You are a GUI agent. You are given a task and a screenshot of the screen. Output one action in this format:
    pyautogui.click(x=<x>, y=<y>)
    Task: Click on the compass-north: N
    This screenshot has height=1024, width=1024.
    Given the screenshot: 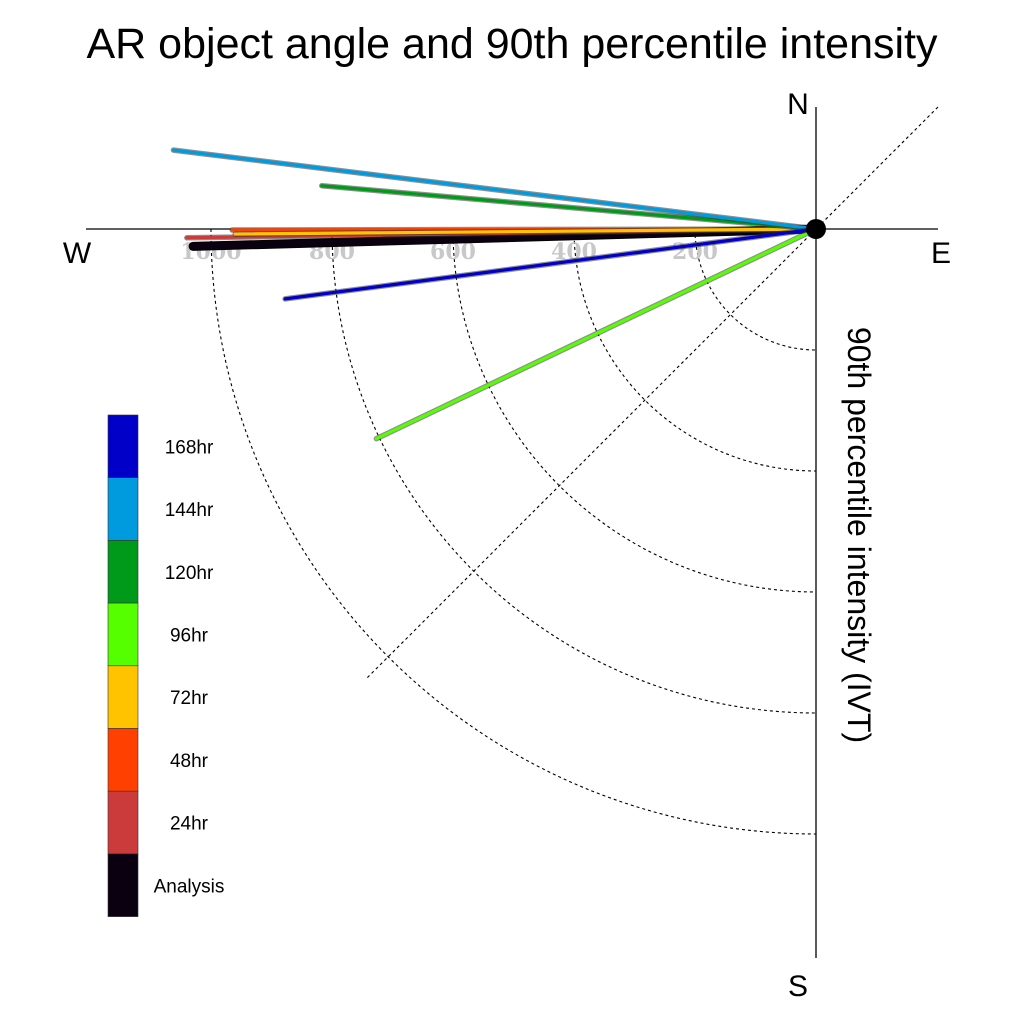 What is the action you would take?
    pyautogui.click(x=798, y=104)
    